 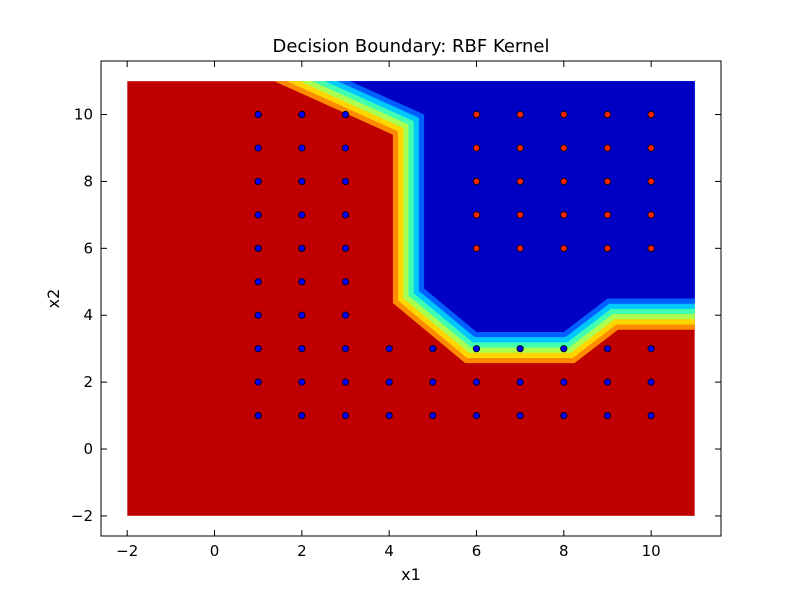 I want to click on y-tick-label: −2, so click(x=82, y=516).